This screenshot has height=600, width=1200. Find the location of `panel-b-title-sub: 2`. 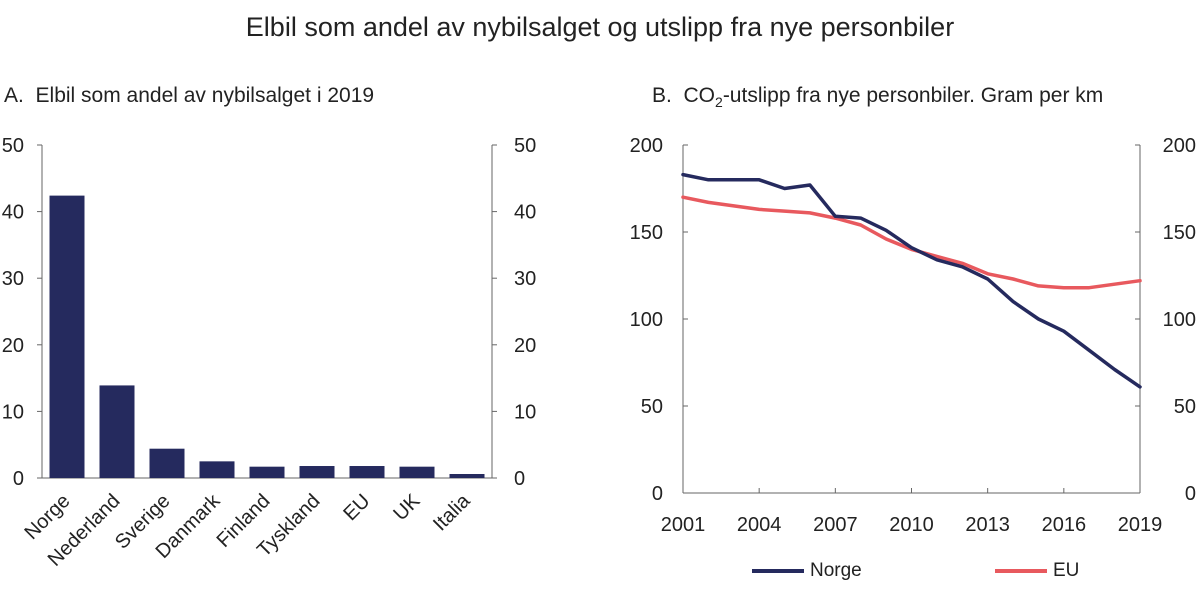

panel-b-title-sub: 2 is located at coordinates (719, 102).